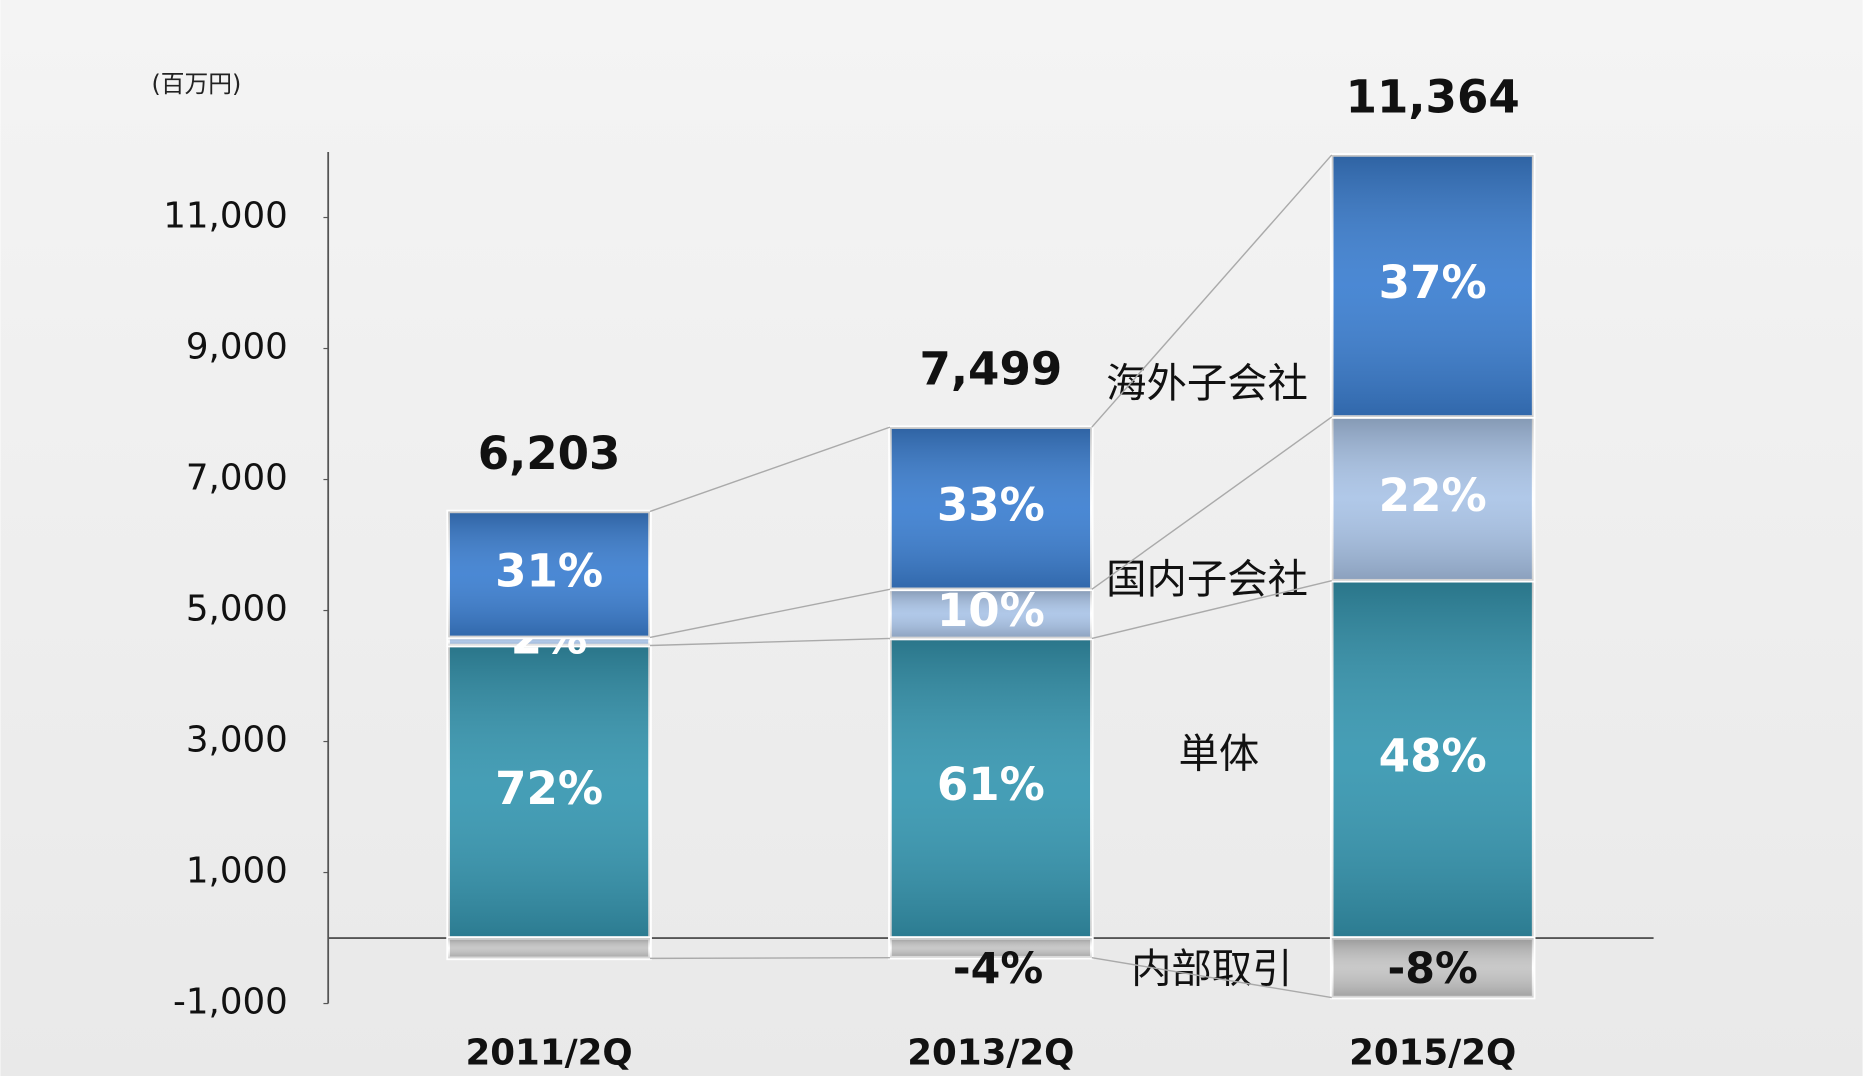  I want to click on y-tick-label: 5,000, so click(237, 609).